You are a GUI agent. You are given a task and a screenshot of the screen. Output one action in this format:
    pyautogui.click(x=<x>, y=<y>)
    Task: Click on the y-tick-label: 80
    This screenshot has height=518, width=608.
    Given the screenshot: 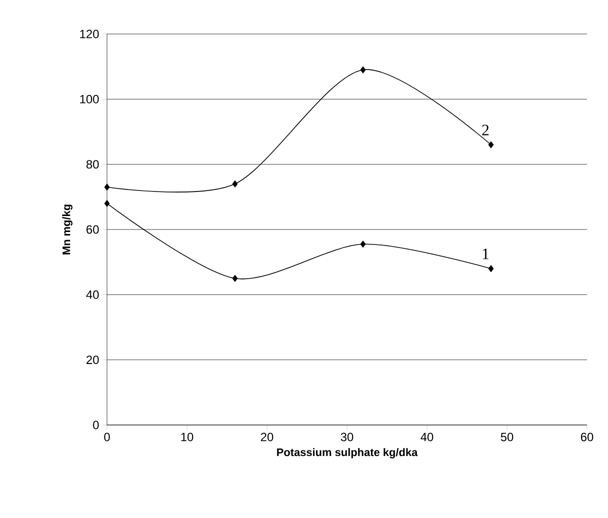 What is the action you would take?
    pyautogui.click(x=92, y=164)
    